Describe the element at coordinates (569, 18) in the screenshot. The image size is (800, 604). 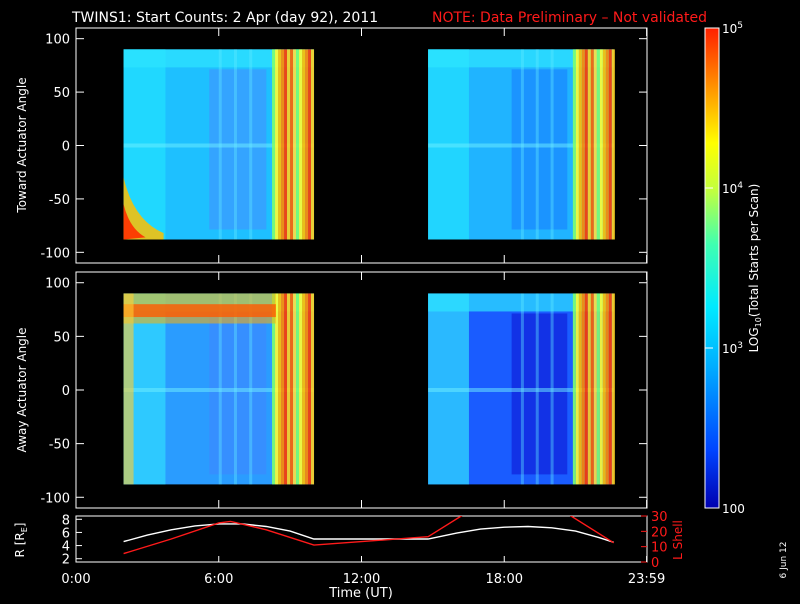
I see `preliminary-note: NOTE: Data Preliminary – Not validated` at that location.